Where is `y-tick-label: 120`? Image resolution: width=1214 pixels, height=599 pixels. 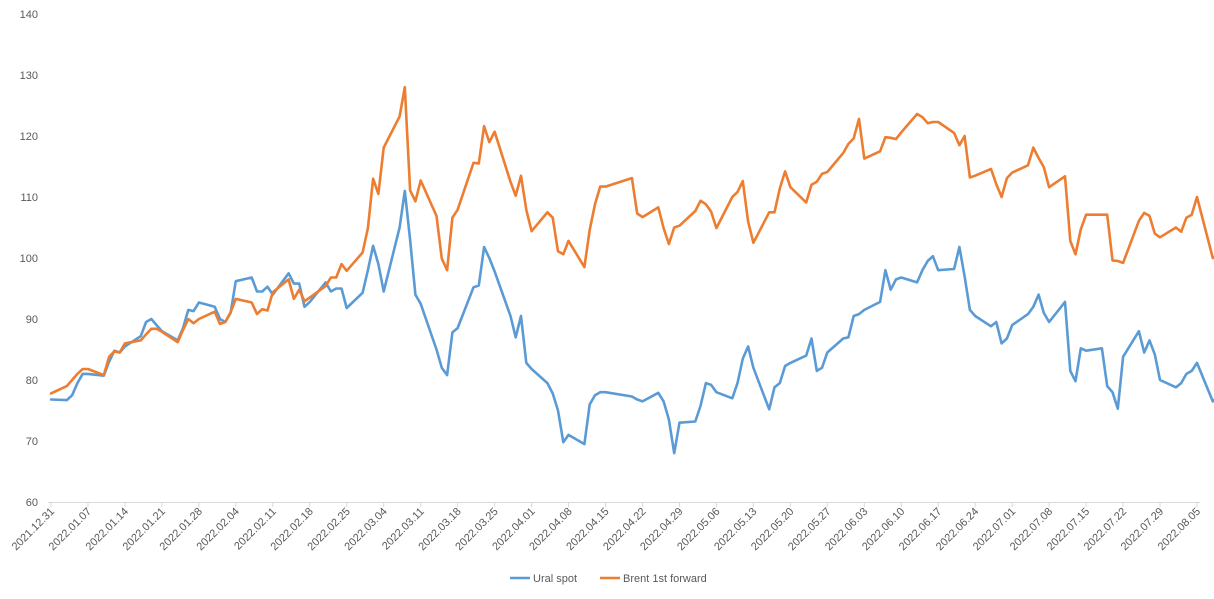
y-tick-label: 120 is located at coordinates (29, 137).